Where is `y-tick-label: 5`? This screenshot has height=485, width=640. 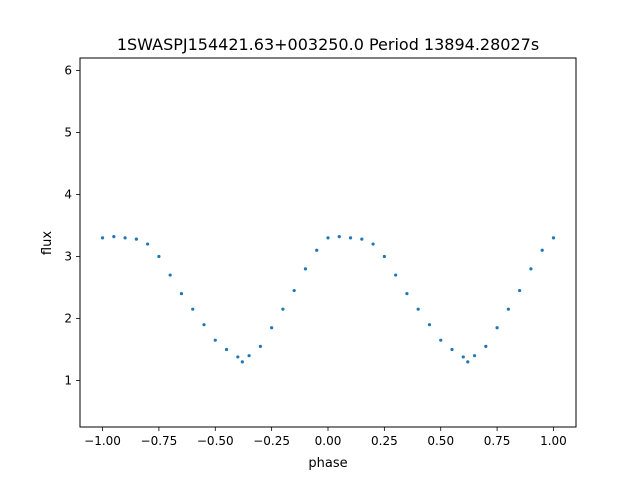
y-tick-label: 5 is located at coordinates (68, 132).